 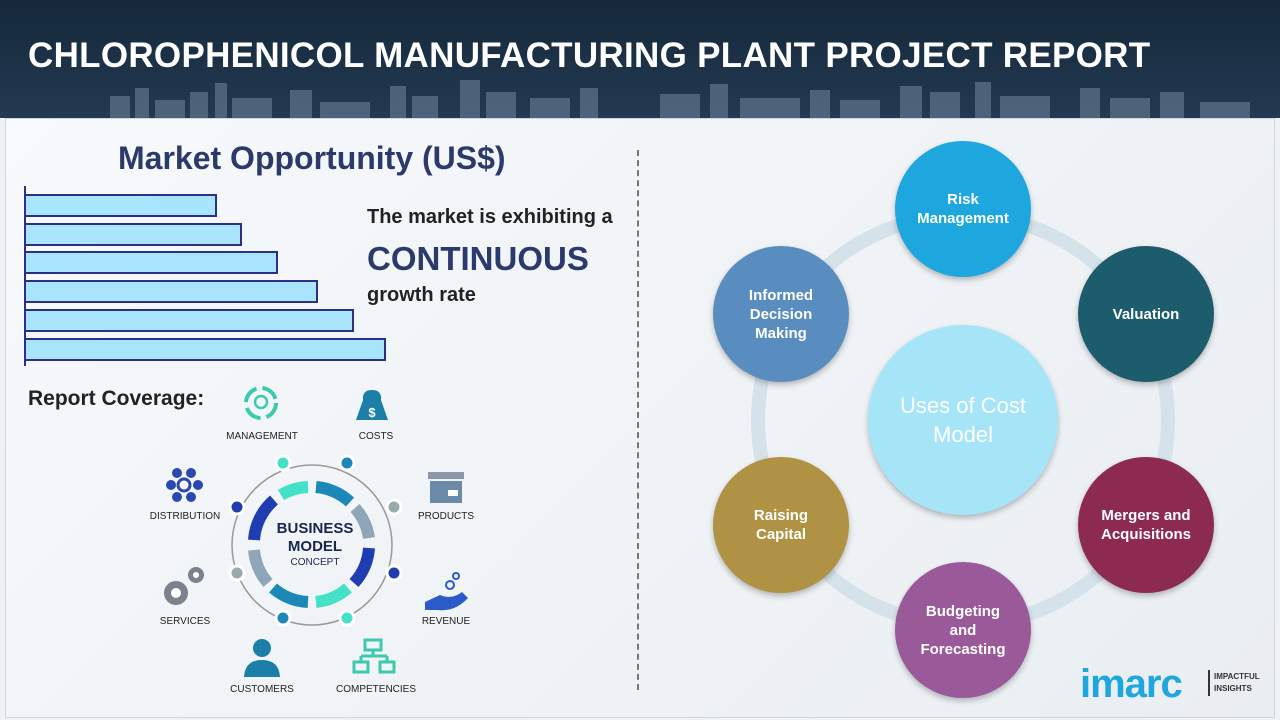 What do you see at coordinates (262, 436) in the screenshot?
I see `coverage-management: MANAGEMENT` at bounding box center [262, 436].